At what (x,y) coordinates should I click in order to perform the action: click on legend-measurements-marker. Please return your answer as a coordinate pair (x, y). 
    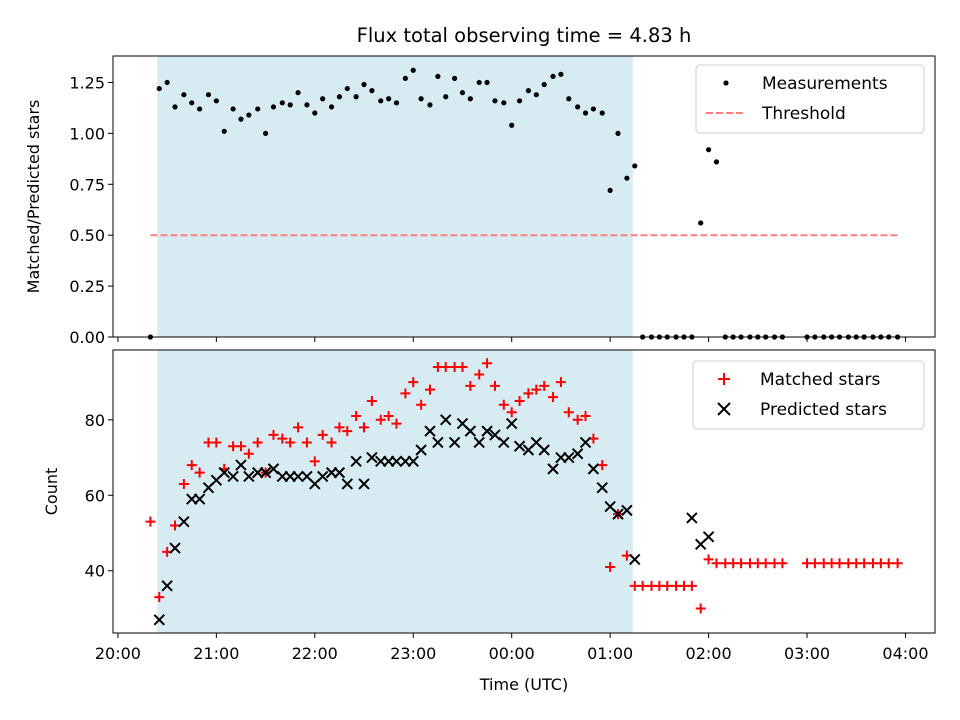
    Looking at the image, I should click on (726, 83).